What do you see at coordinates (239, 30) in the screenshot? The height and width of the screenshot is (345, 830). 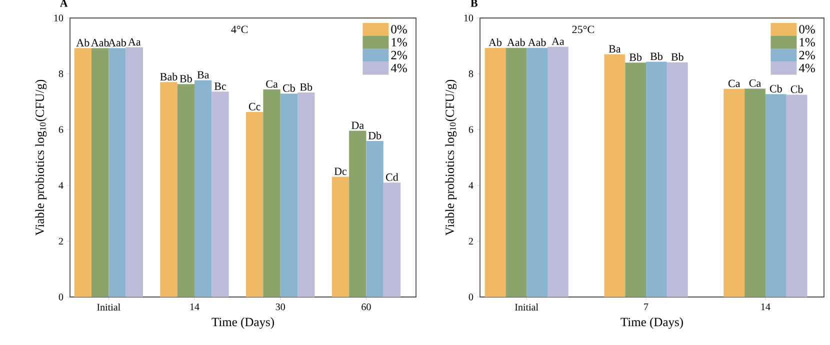 I see `annotation: 4°C` at bounding box center [239, 30].